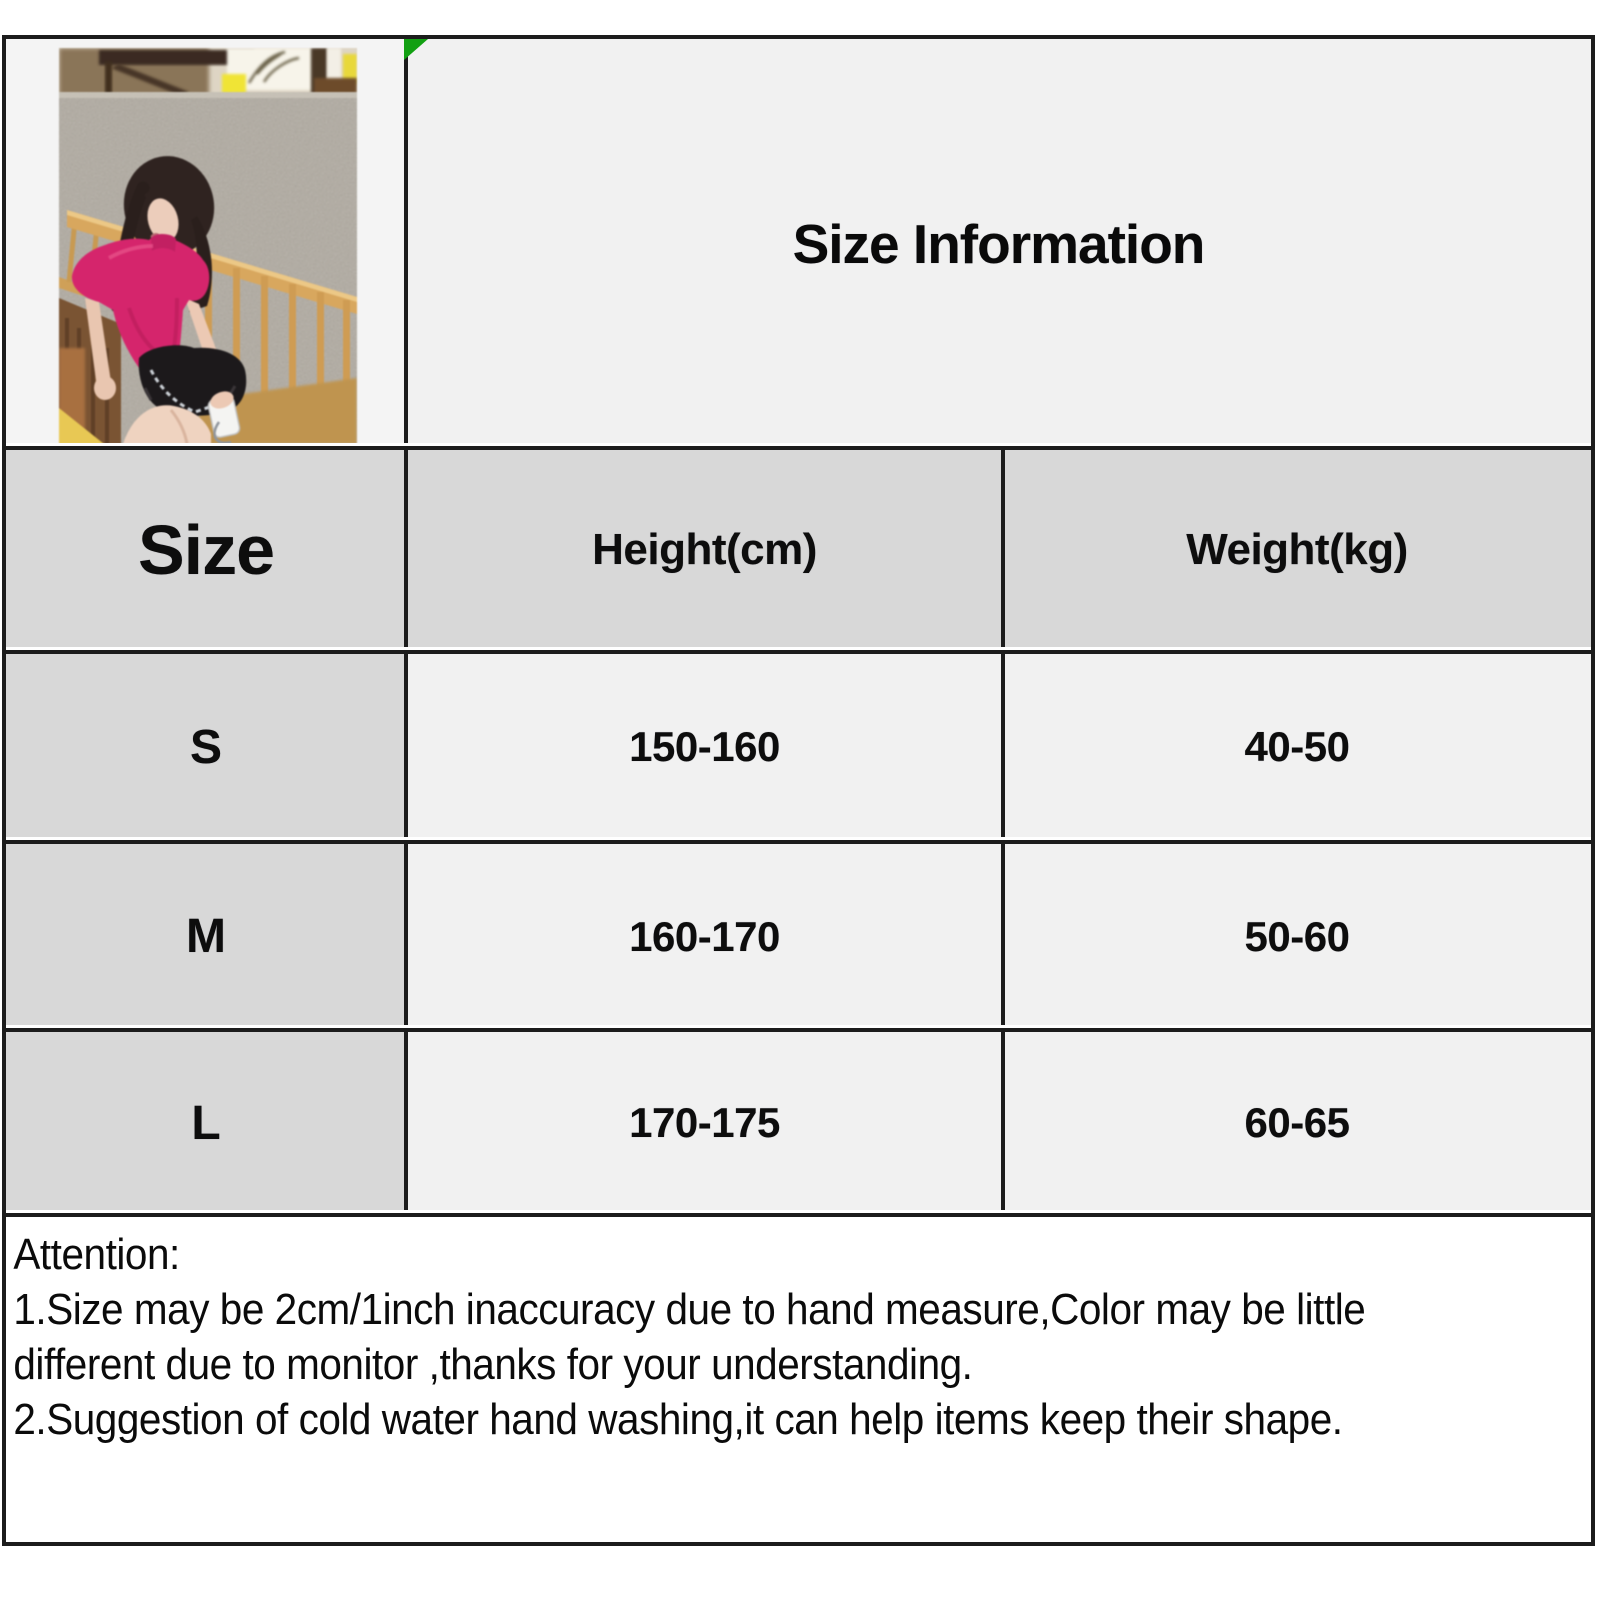  I want to click on weight-value-s: 40-50, so click(1297, 746).